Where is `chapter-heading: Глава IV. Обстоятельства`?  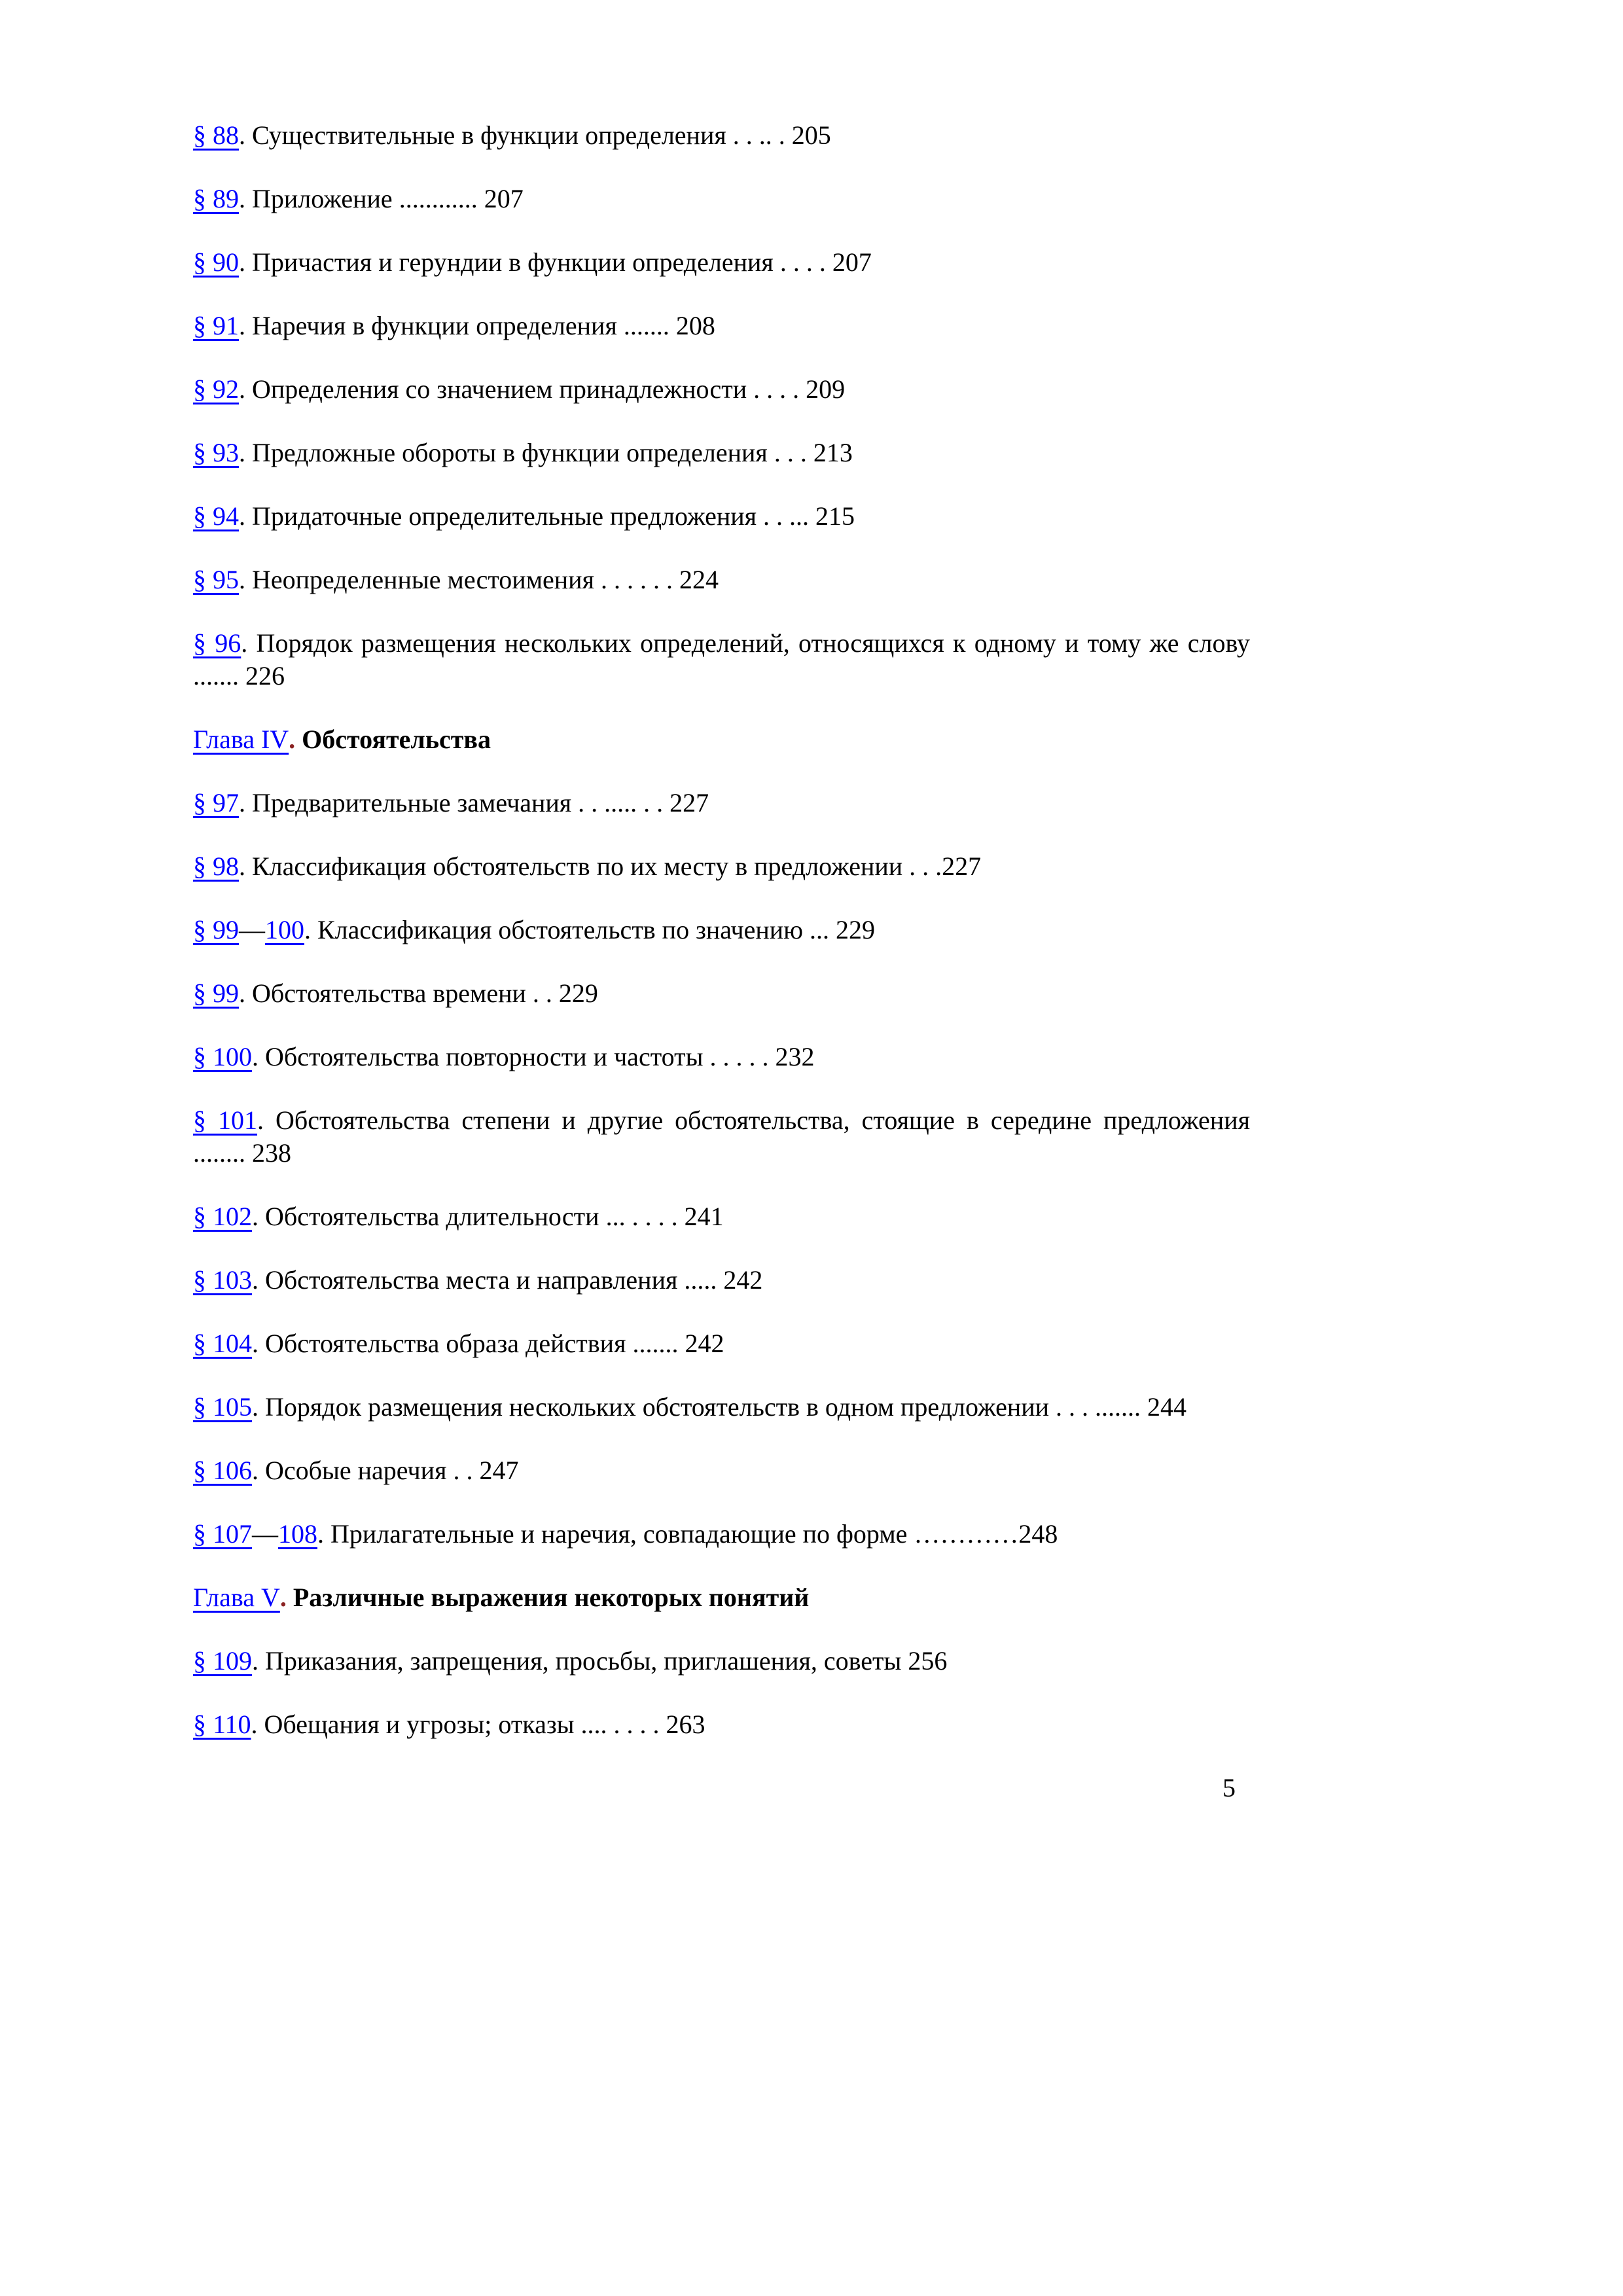 chapter-heading: Глава IV. Обстоятельства is located at coordinates (721, 739).